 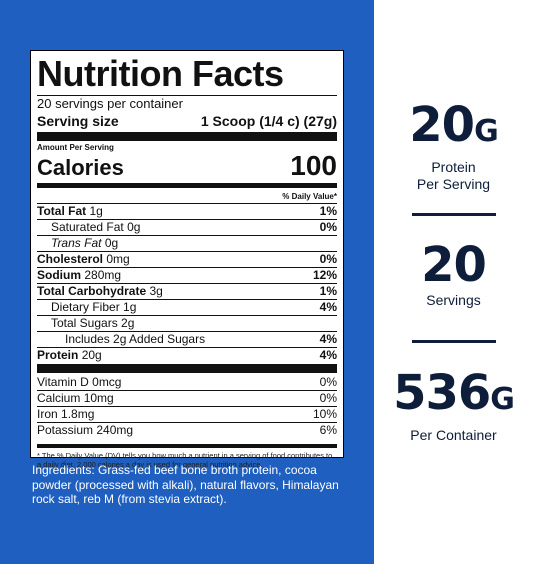 I want to click on nutrient-row-dietary-fiber: Dietary Fiber 1g 4%, so click(x=187, y=307).